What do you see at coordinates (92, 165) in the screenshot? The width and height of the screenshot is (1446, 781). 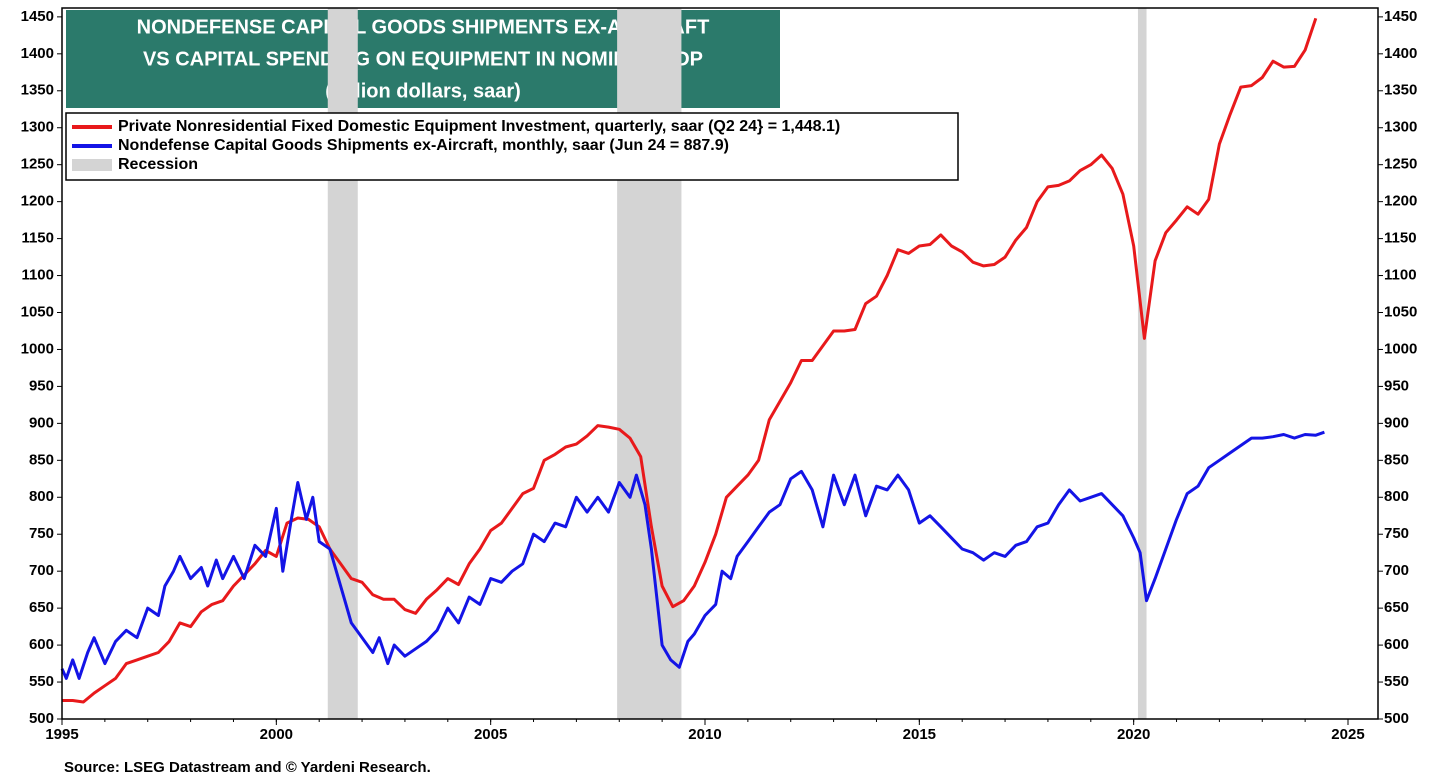 I see `legend-swatch` at bounding box center [92, 165].